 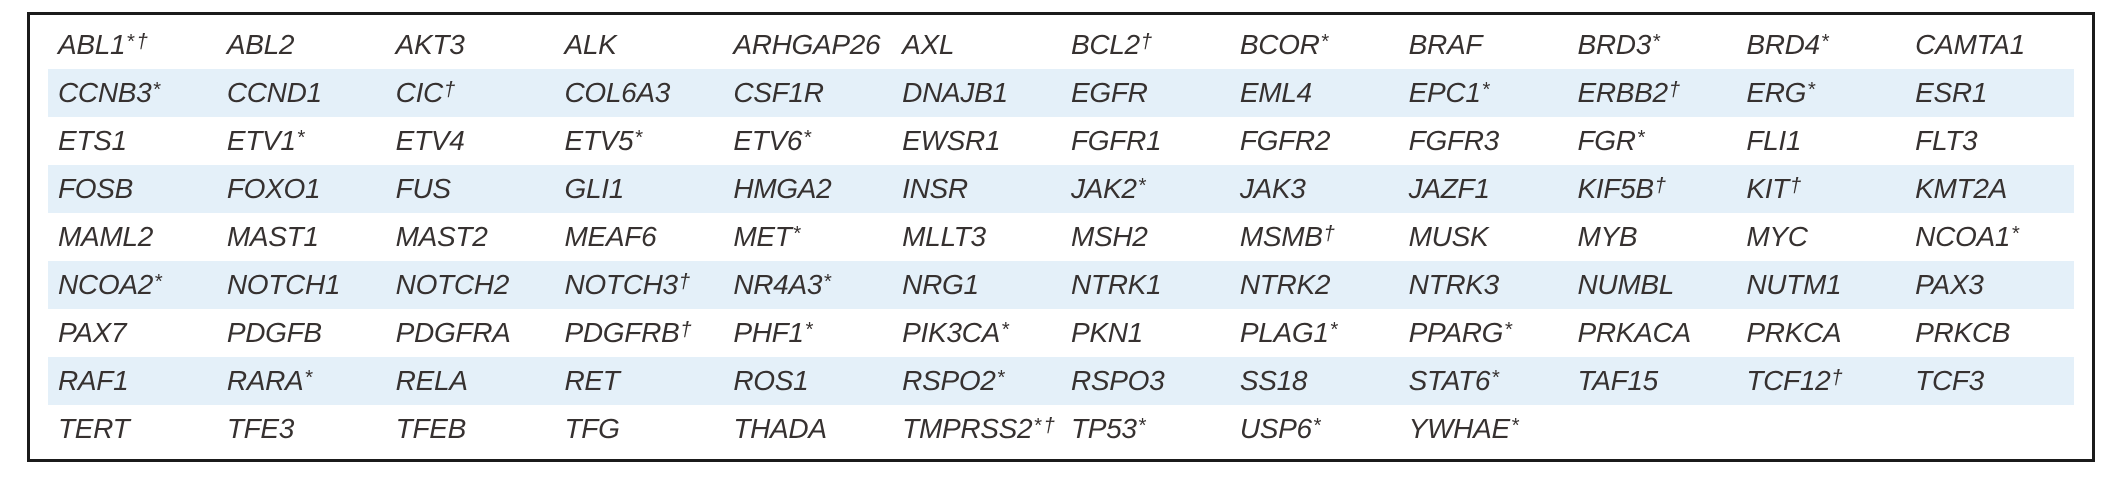 What do you see at coordinates (1445, 44) in the screenshot?
I see `gene-name: BRAF` at bounding box center [1445, 44].